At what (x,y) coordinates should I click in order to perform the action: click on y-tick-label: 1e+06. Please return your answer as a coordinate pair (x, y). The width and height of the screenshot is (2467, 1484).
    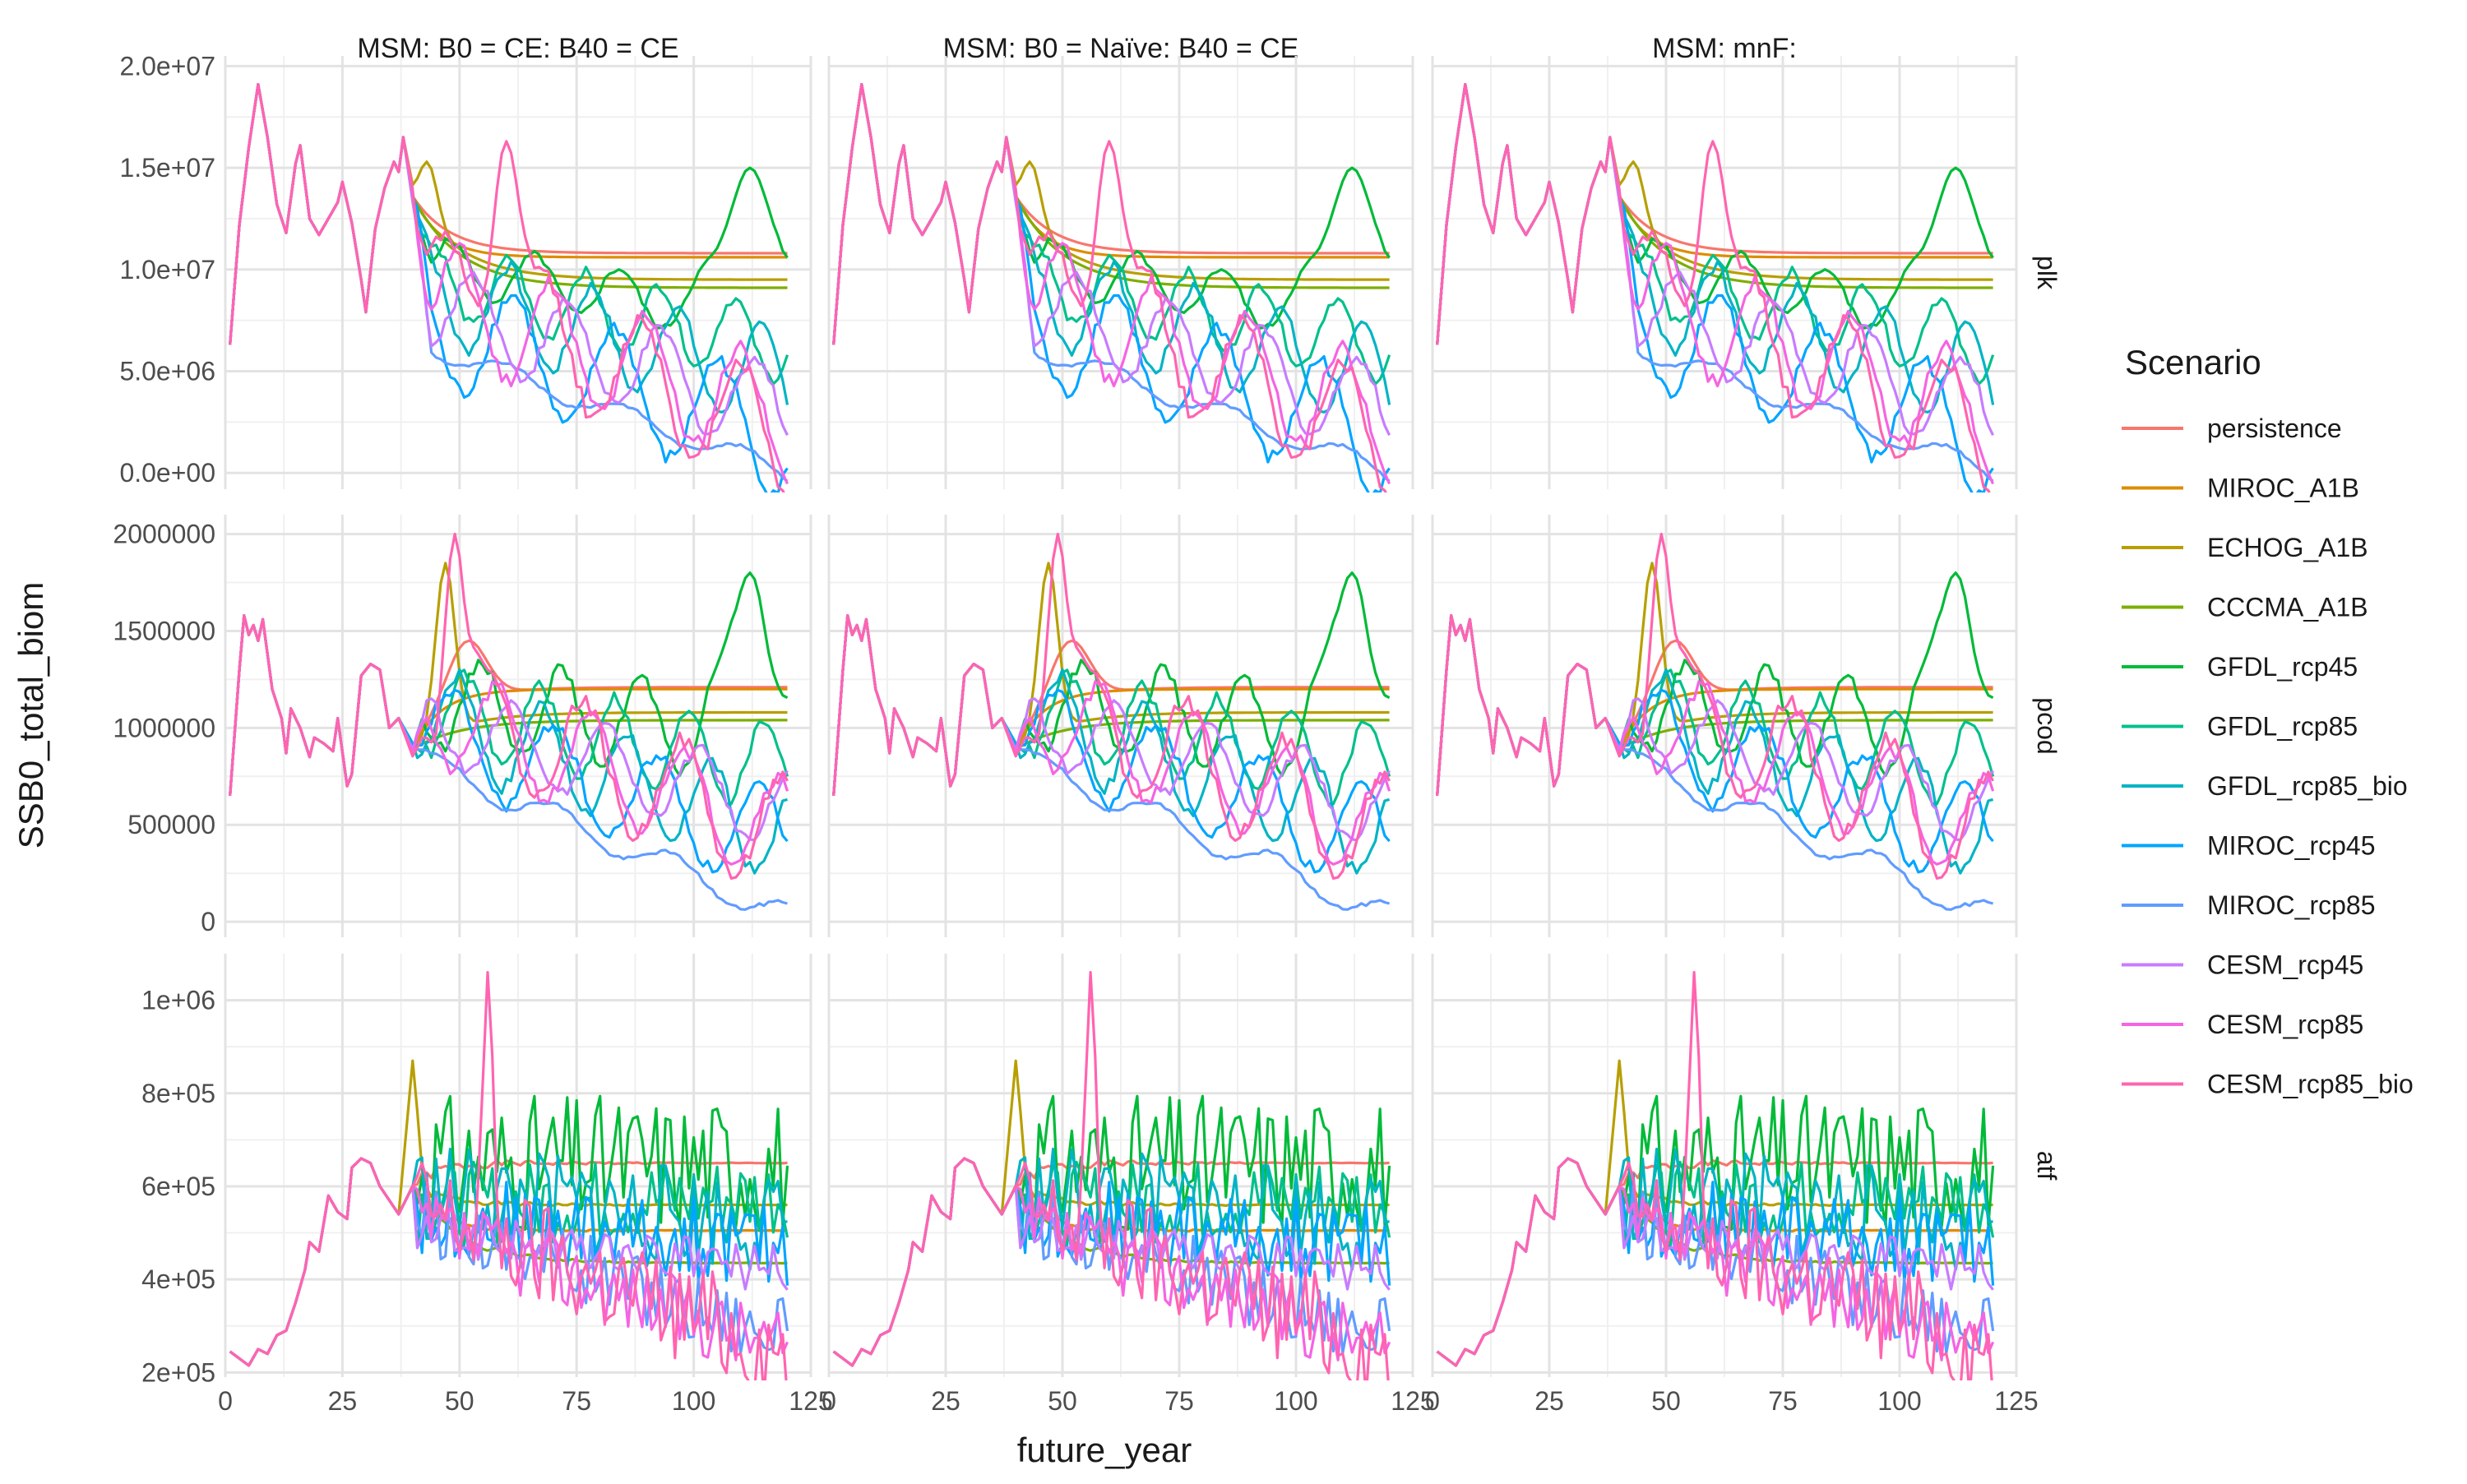
    Looking at the image, I should click on (178, 1000).